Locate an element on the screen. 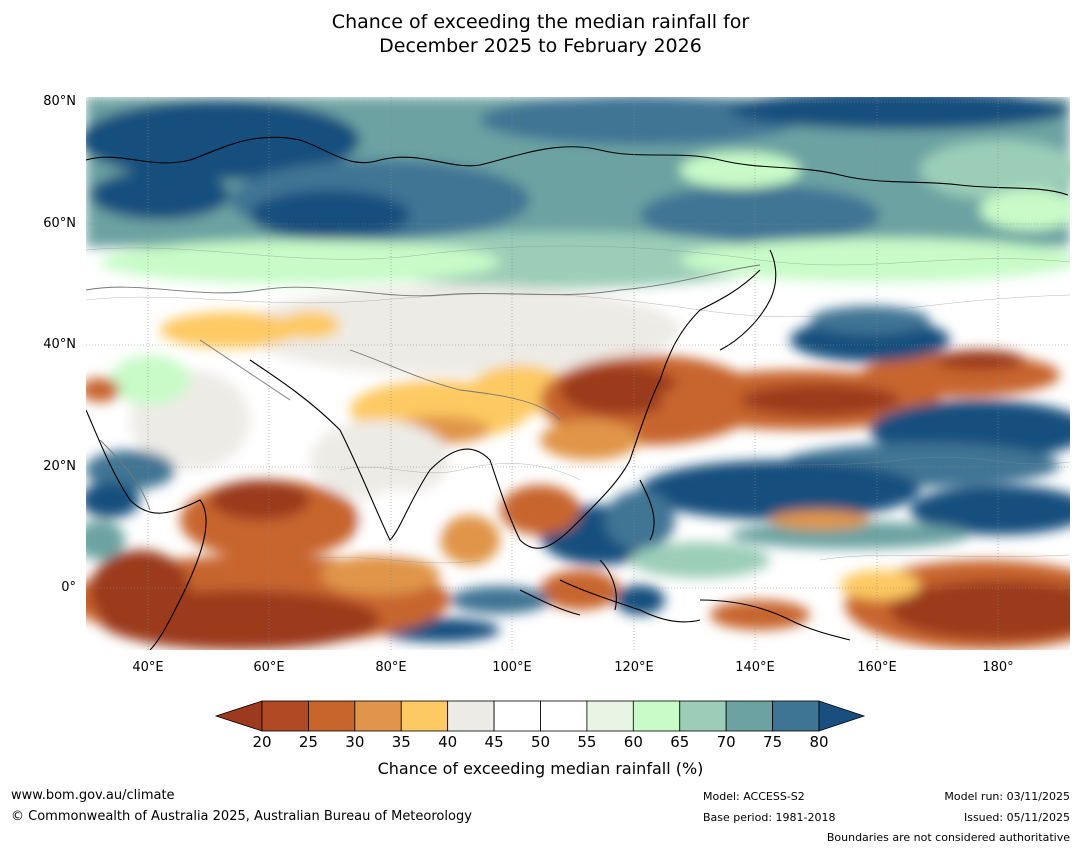 This screenshot has width=1081, height=850. lat-label-40n: 40°N is located at coordinates (59, 344).